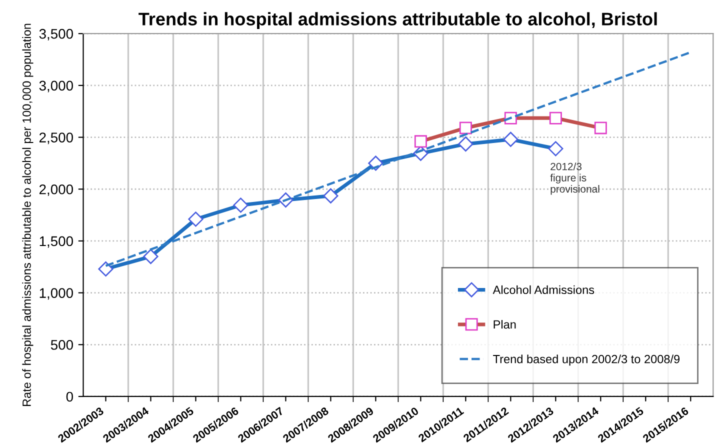  I want to click on y-axis-title: Rate of hospital admissions attributable to alcohol per 100,000 population, so click(28, 215).